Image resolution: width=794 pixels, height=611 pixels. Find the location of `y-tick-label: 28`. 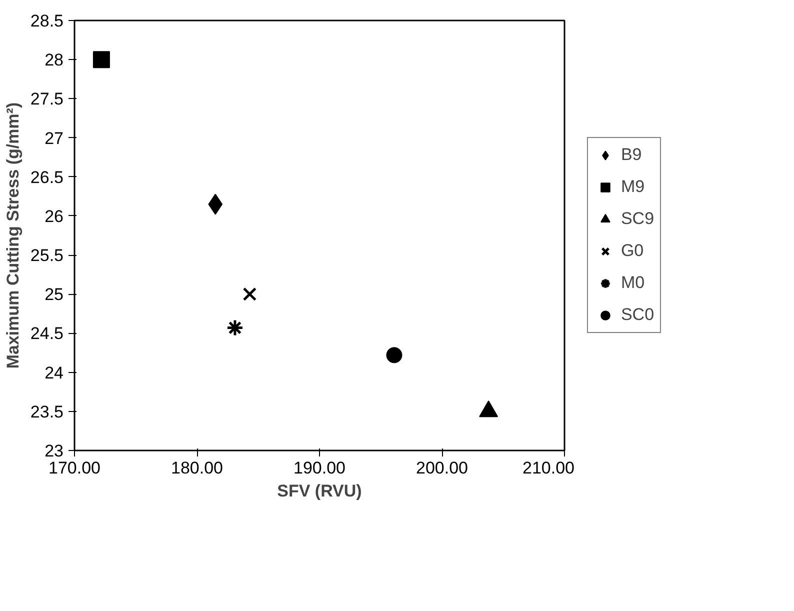

y-tick-label: 28 is located at coordinates (54, 60).